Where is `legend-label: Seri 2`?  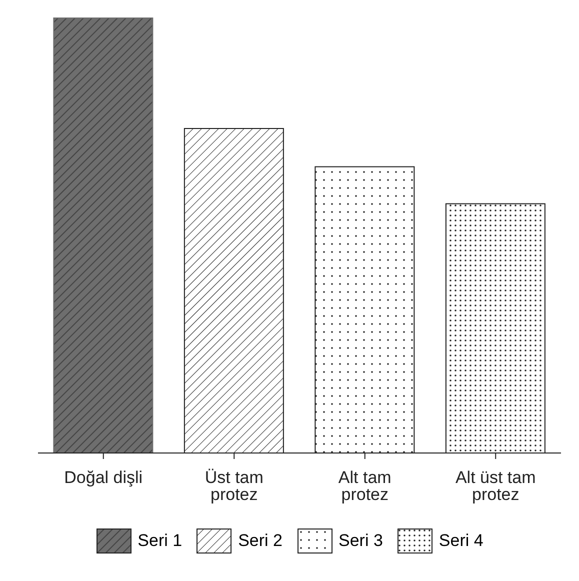
legend-label: Seri 2 is located at coordinates (260, 541).